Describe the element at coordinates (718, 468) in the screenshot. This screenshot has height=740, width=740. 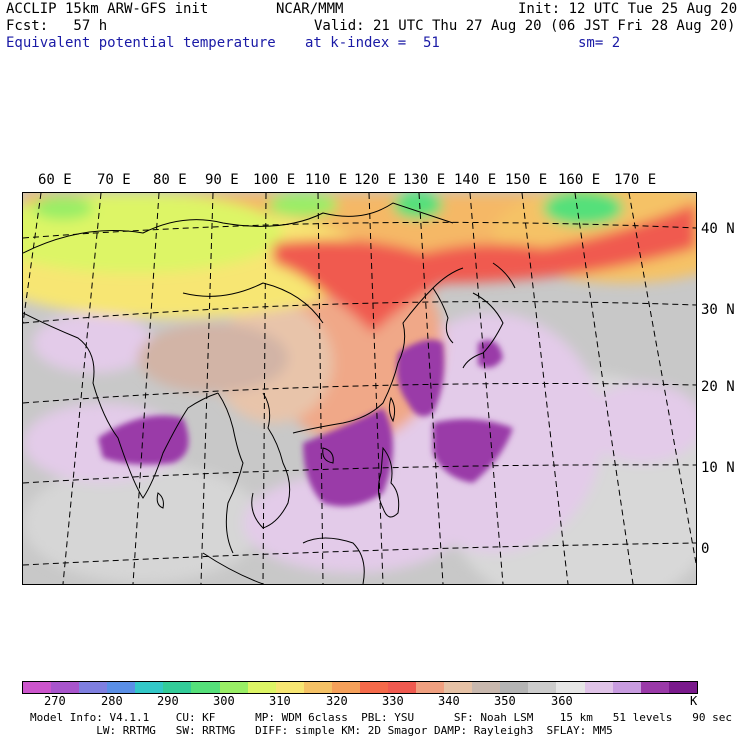
I see `lat-label: 10 N` at that location.